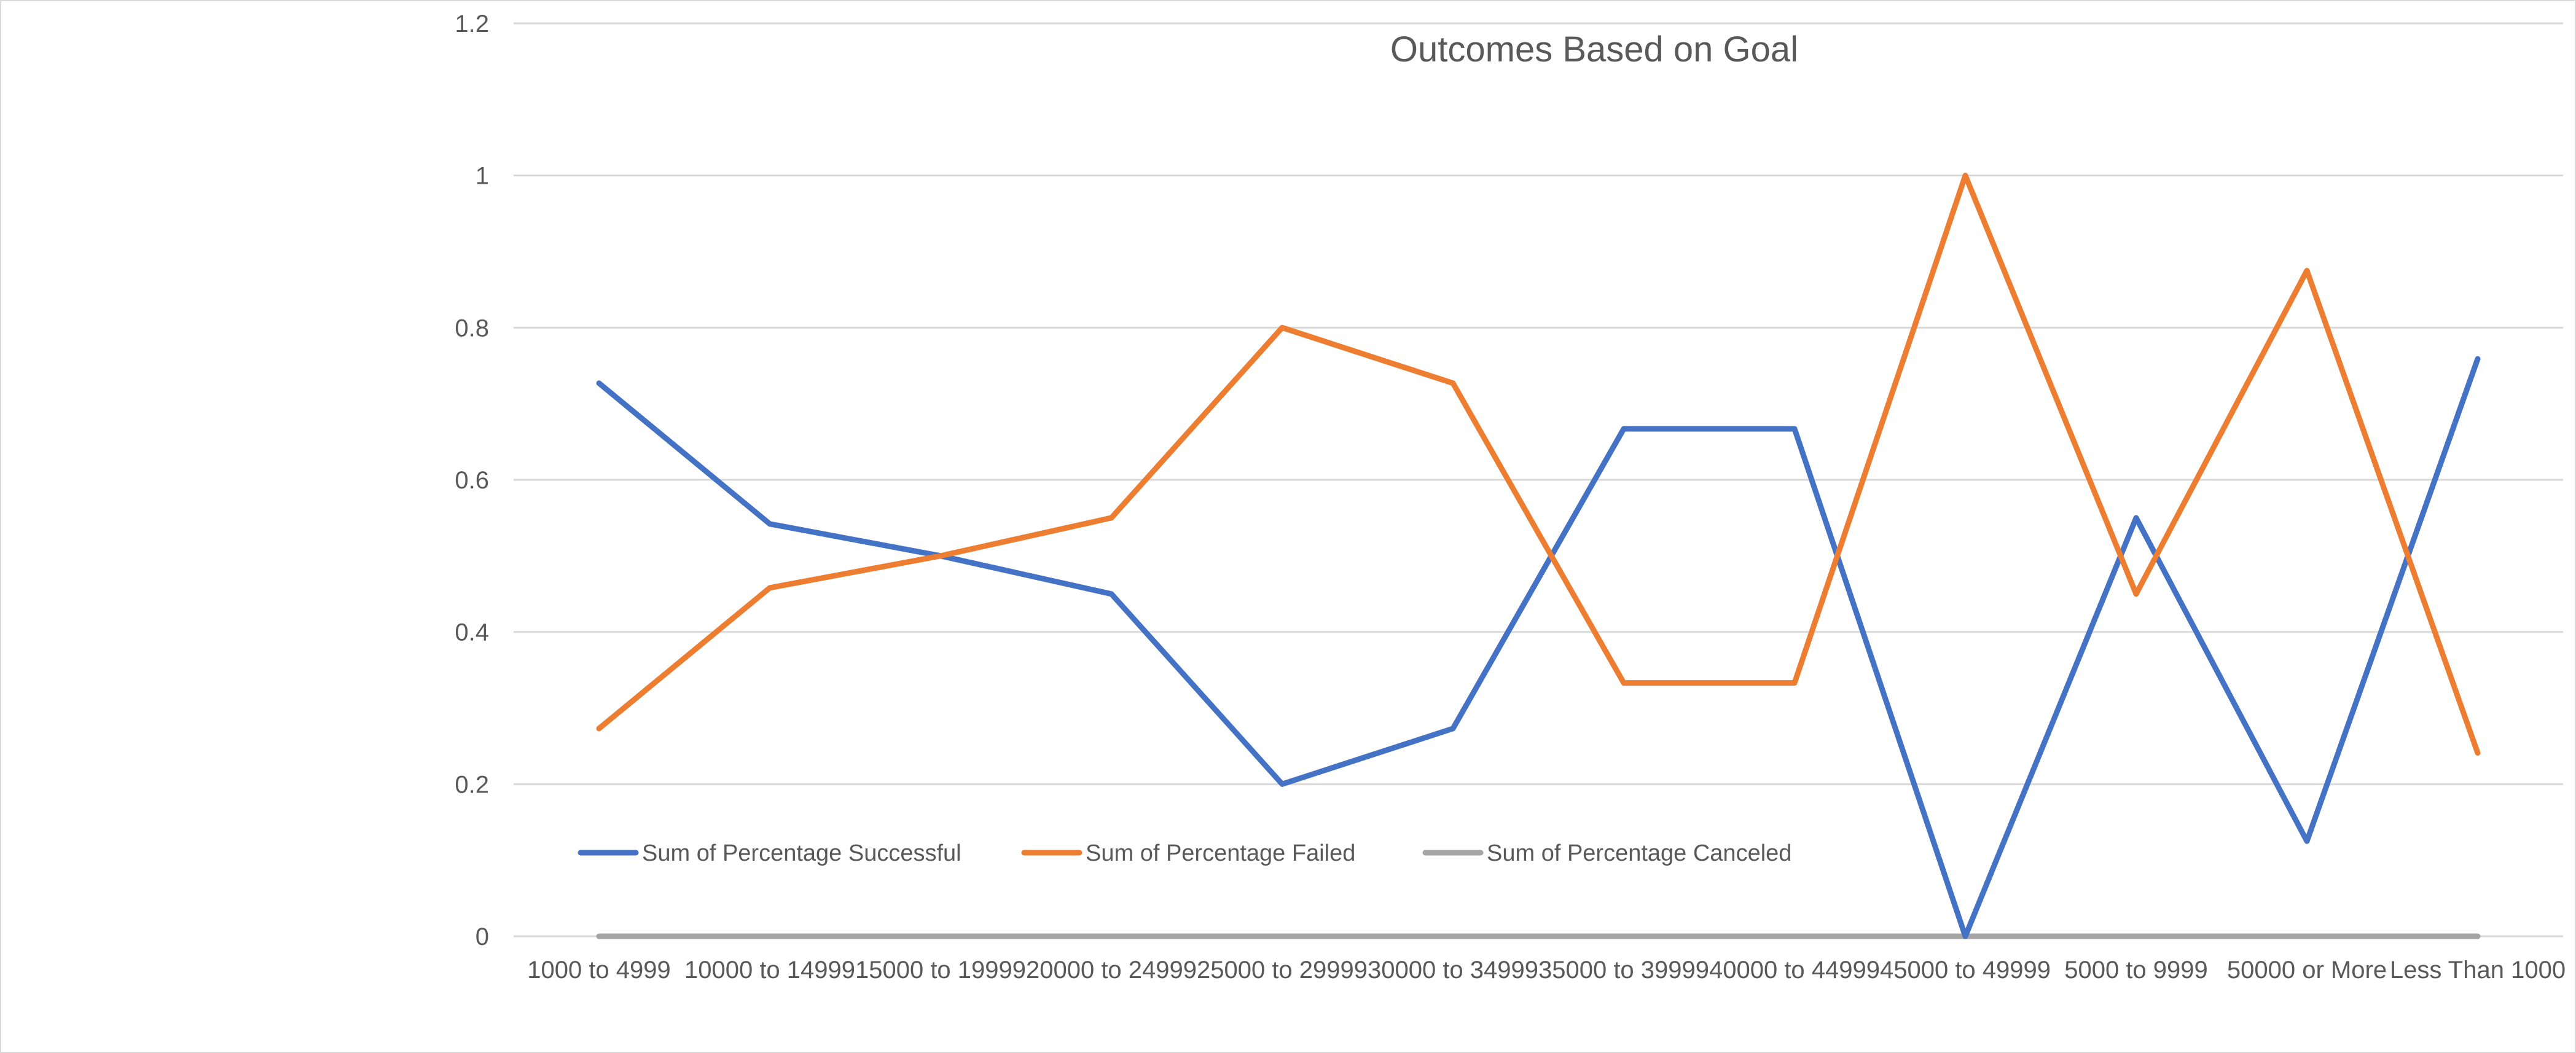 The image size is (2576, 1053). Describe the element at coordinates (1624, 970) in the screenshot. I see `x-tick-label: 35000 to 39999` at that location.